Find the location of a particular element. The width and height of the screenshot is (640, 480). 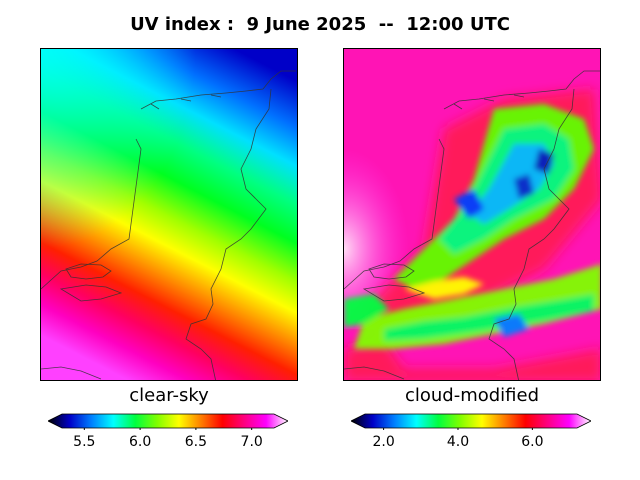

colorbar-clear-sky is located at coordinates (168, 421).